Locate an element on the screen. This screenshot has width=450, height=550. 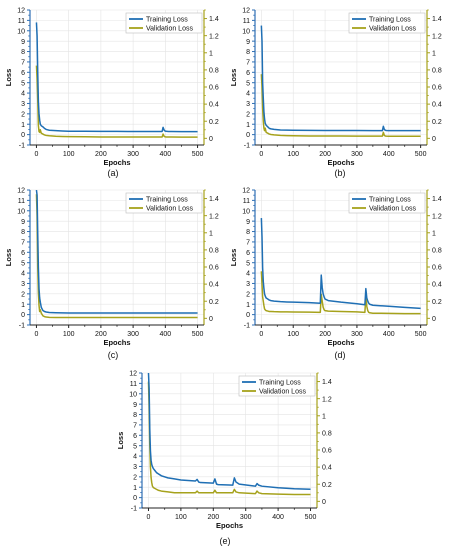
panel-caption: (c) is located at coordinates (113, 355).